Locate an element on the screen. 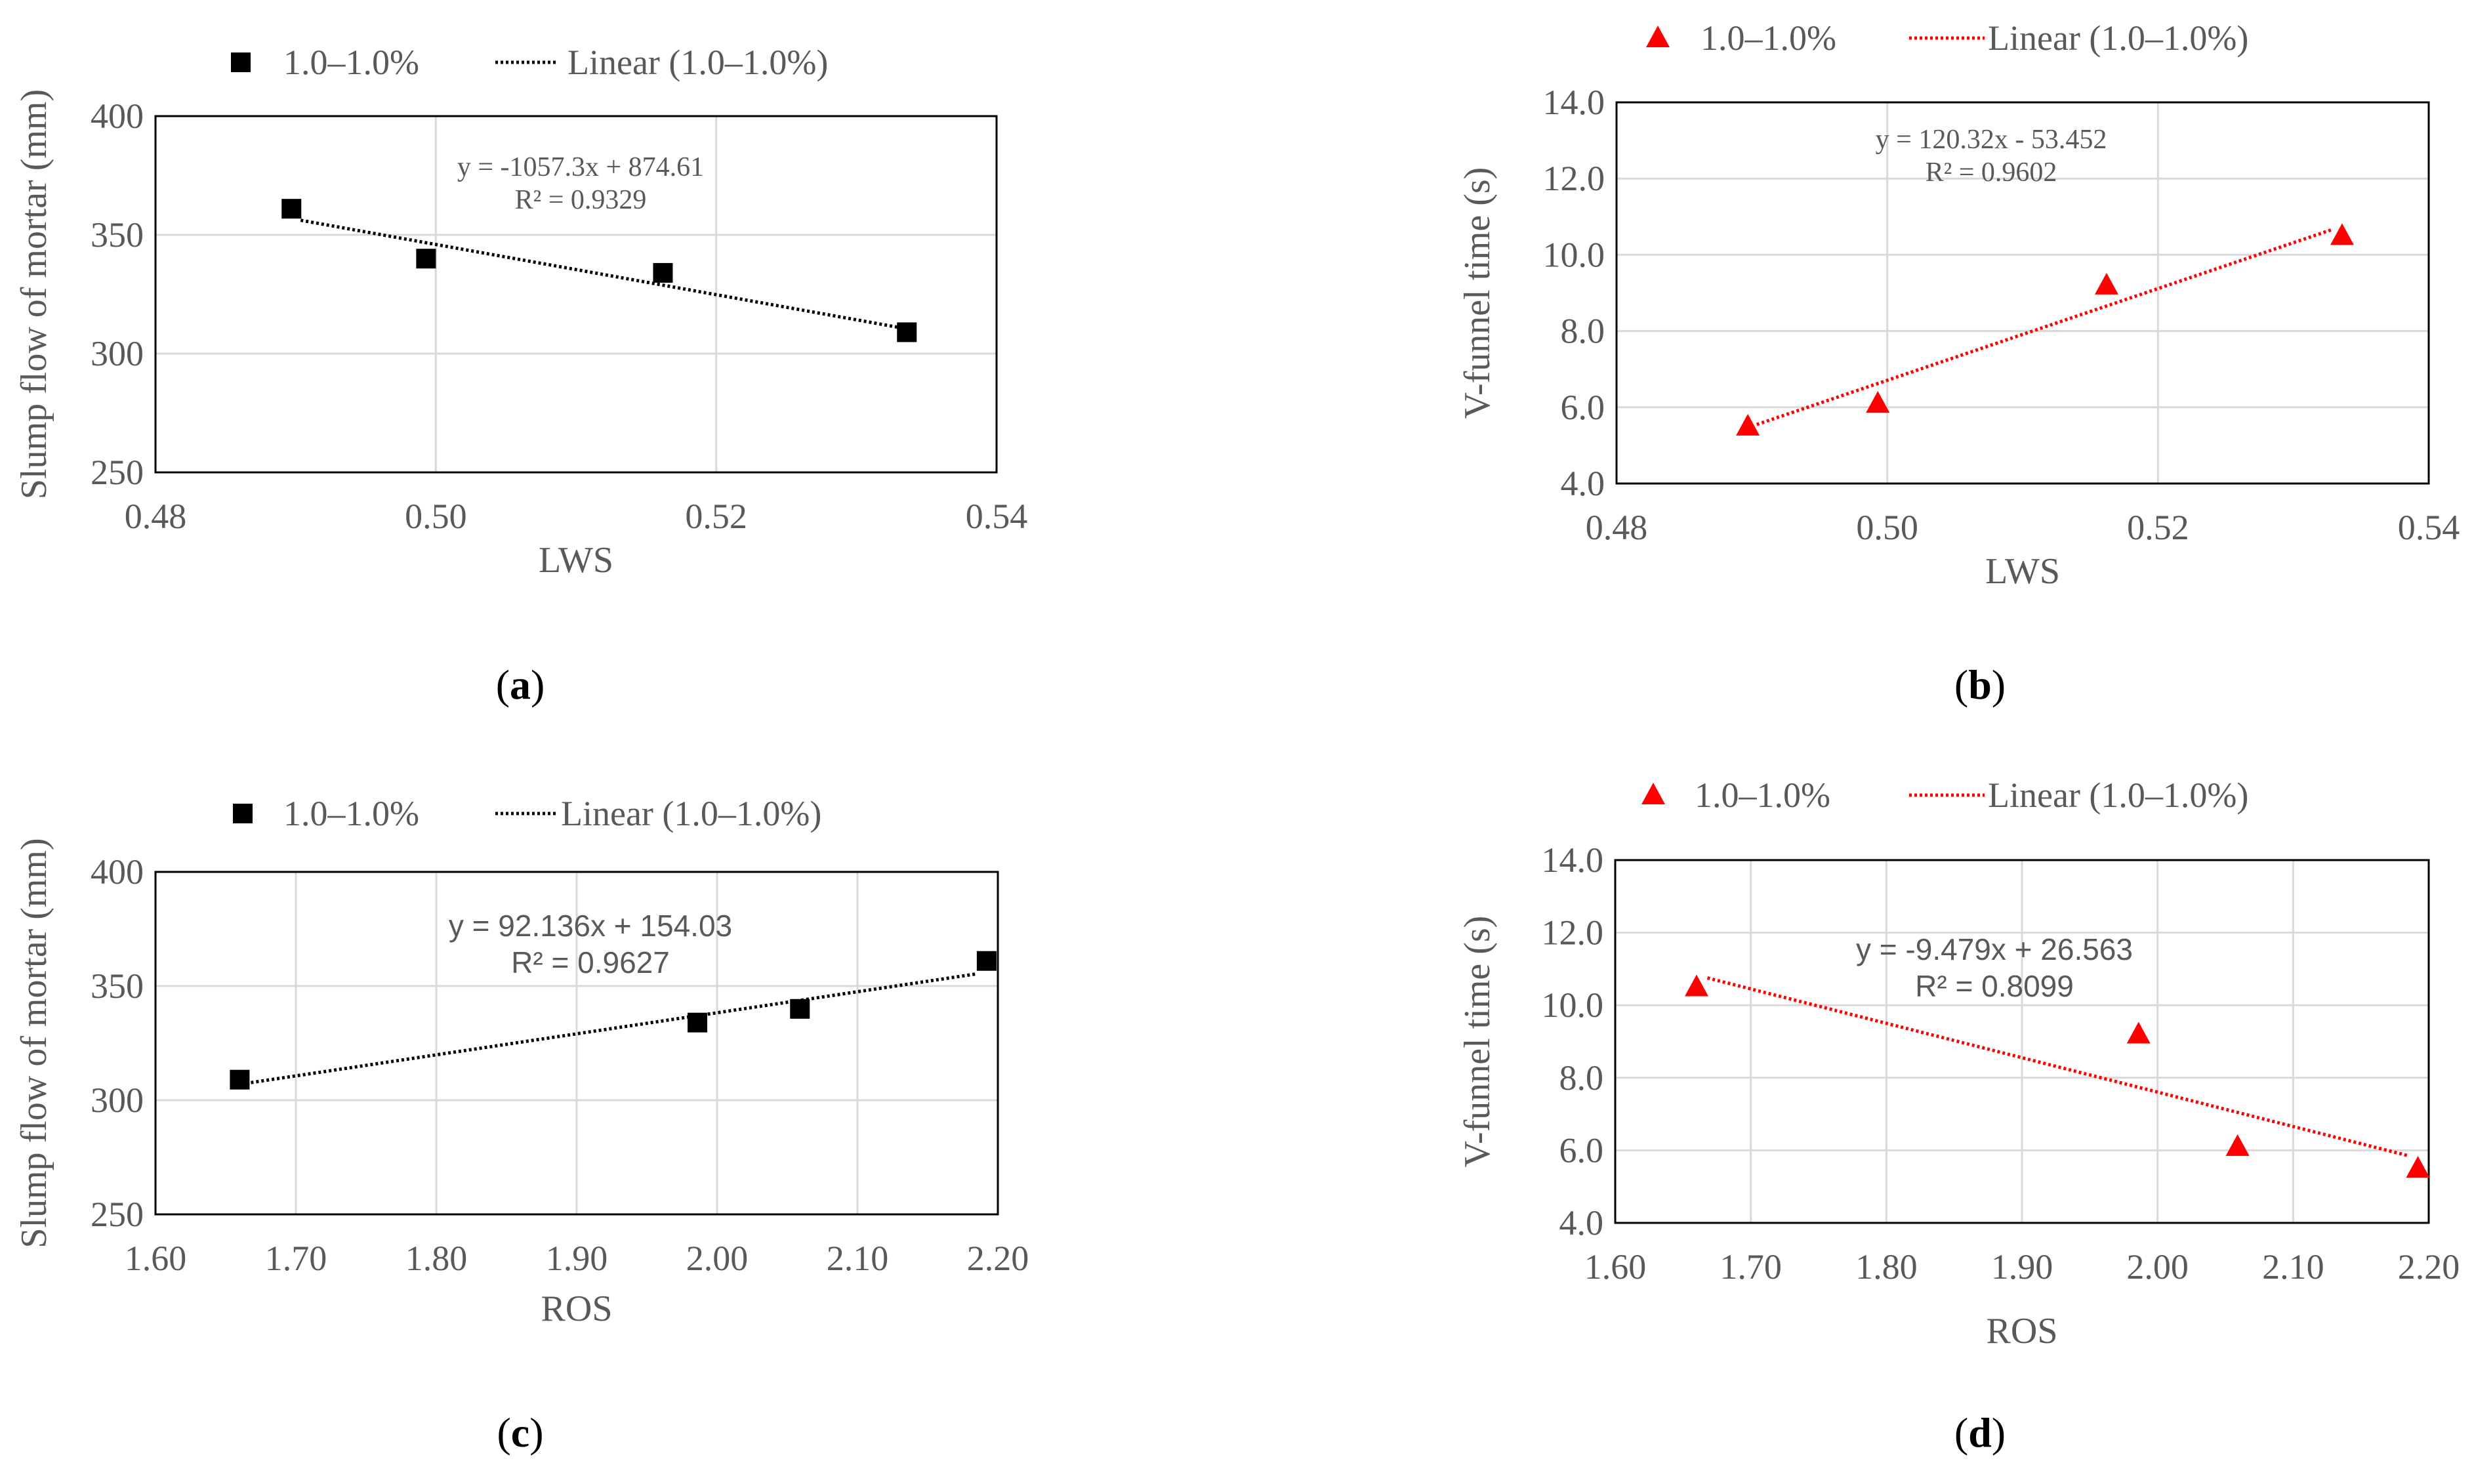 The height and width of the screenshot is (1484, 2474). panel-label: (a) is located at coordinates (520, 684).